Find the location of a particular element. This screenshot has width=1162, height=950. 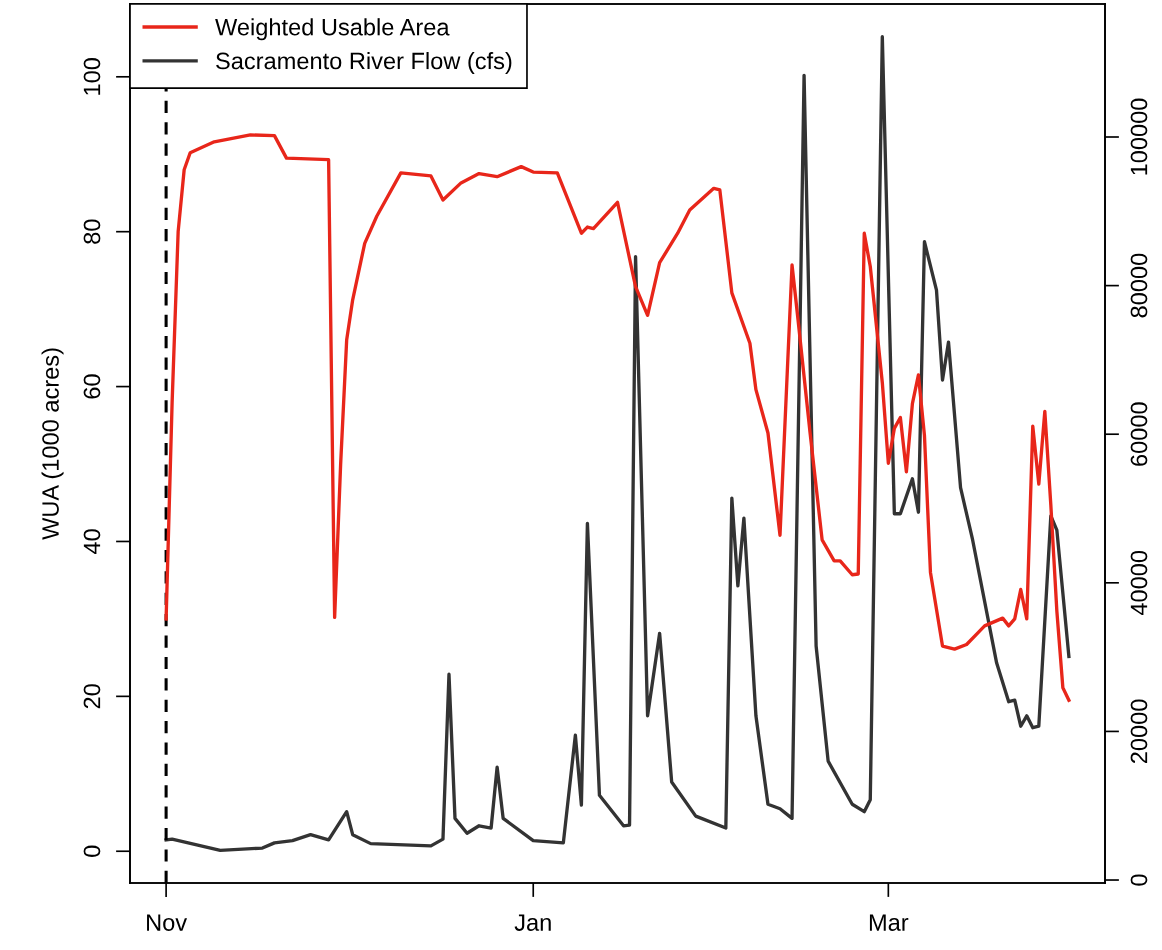

x-tick-label: Nov is located at coordinates (167, 922).